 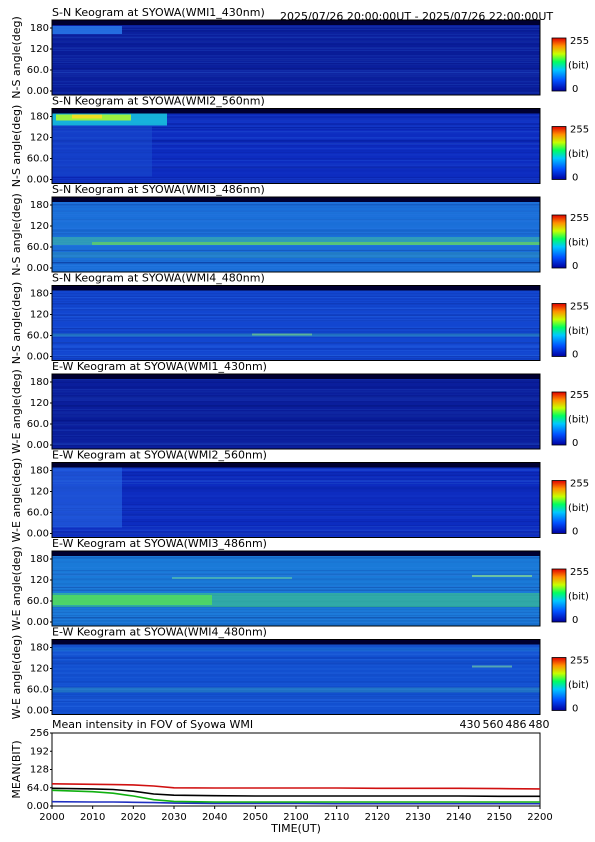 I want to click on keogram-frame, so click(x=296, y=411).